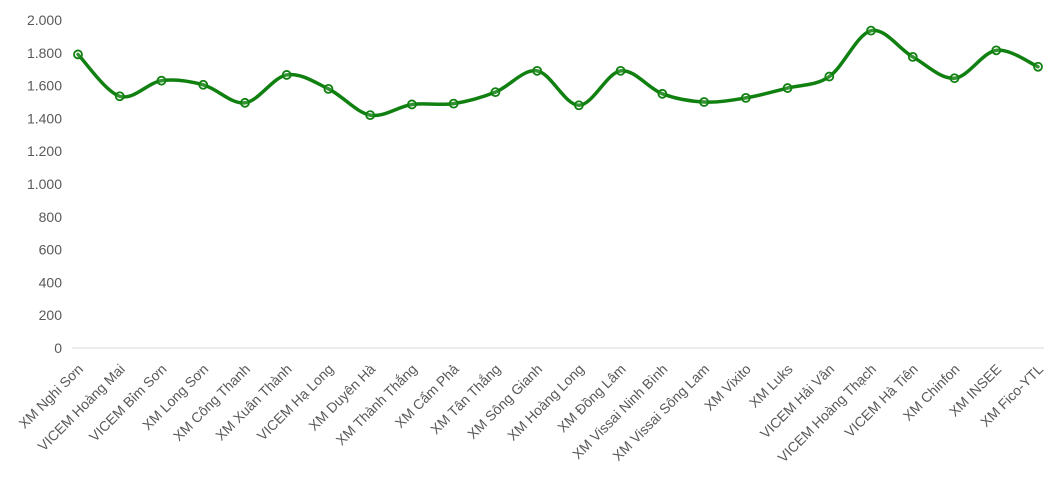 This screenshot has height=496, width=1060. What do you see at coordinates (44, 20) in the screenshot?
I see `y-tick-label: 2.000` at bounding box center [44, 20].